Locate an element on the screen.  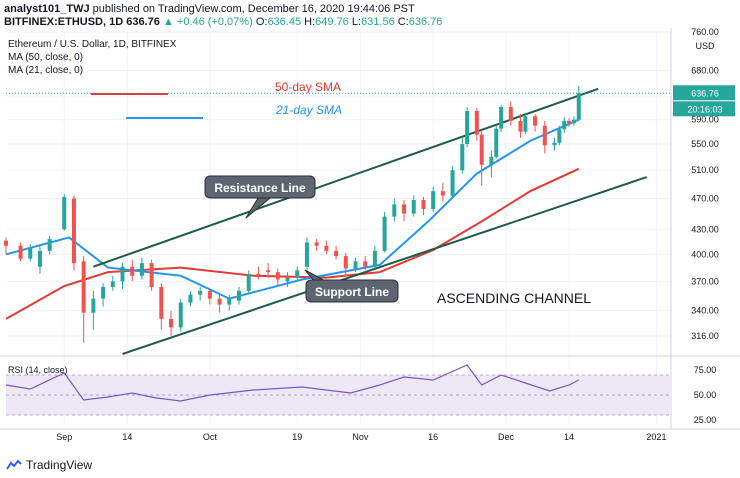
rsi-tick-label: 25.00 is located at coordinates (705, 420).